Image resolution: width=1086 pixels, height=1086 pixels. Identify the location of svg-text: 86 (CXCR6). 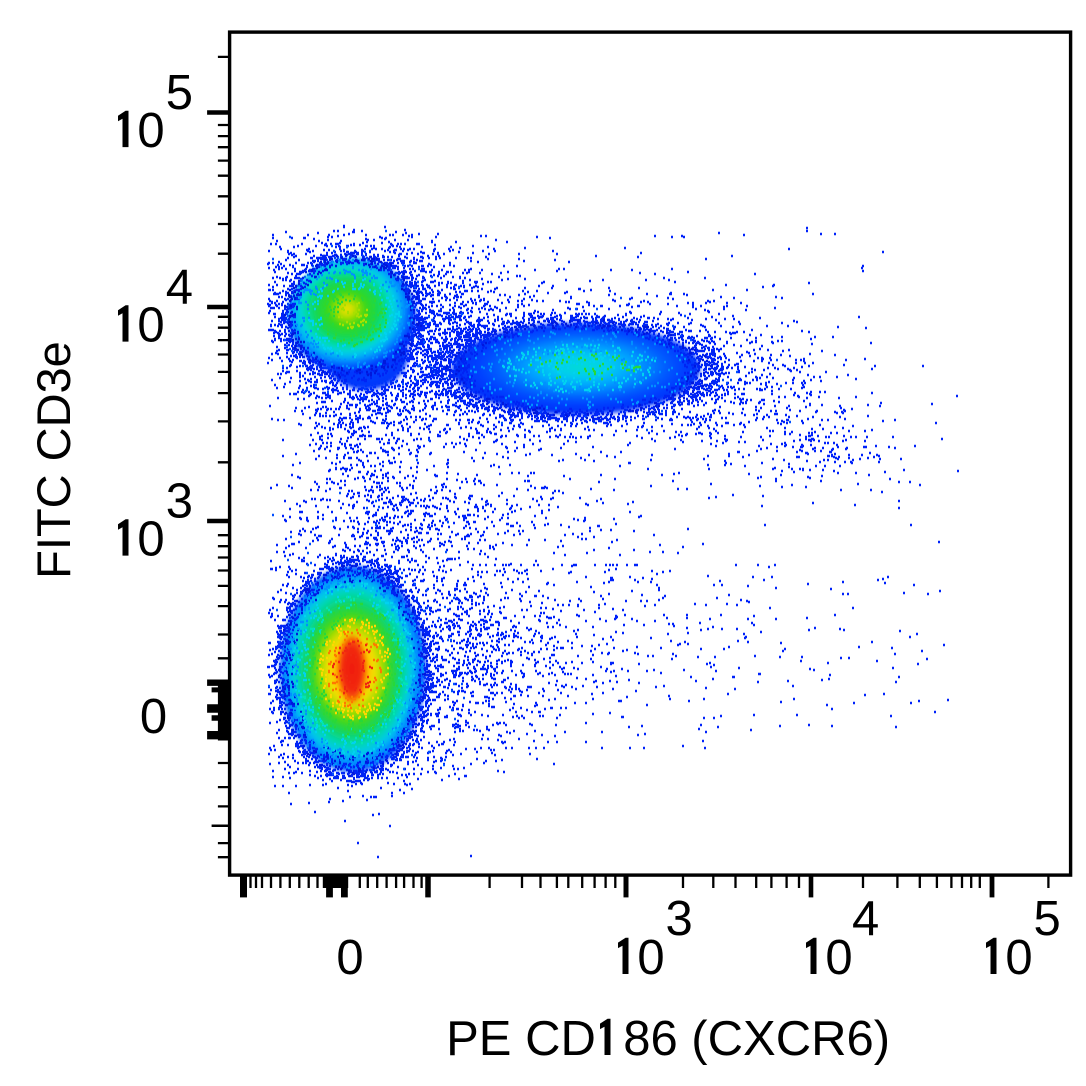
(756, 1039).